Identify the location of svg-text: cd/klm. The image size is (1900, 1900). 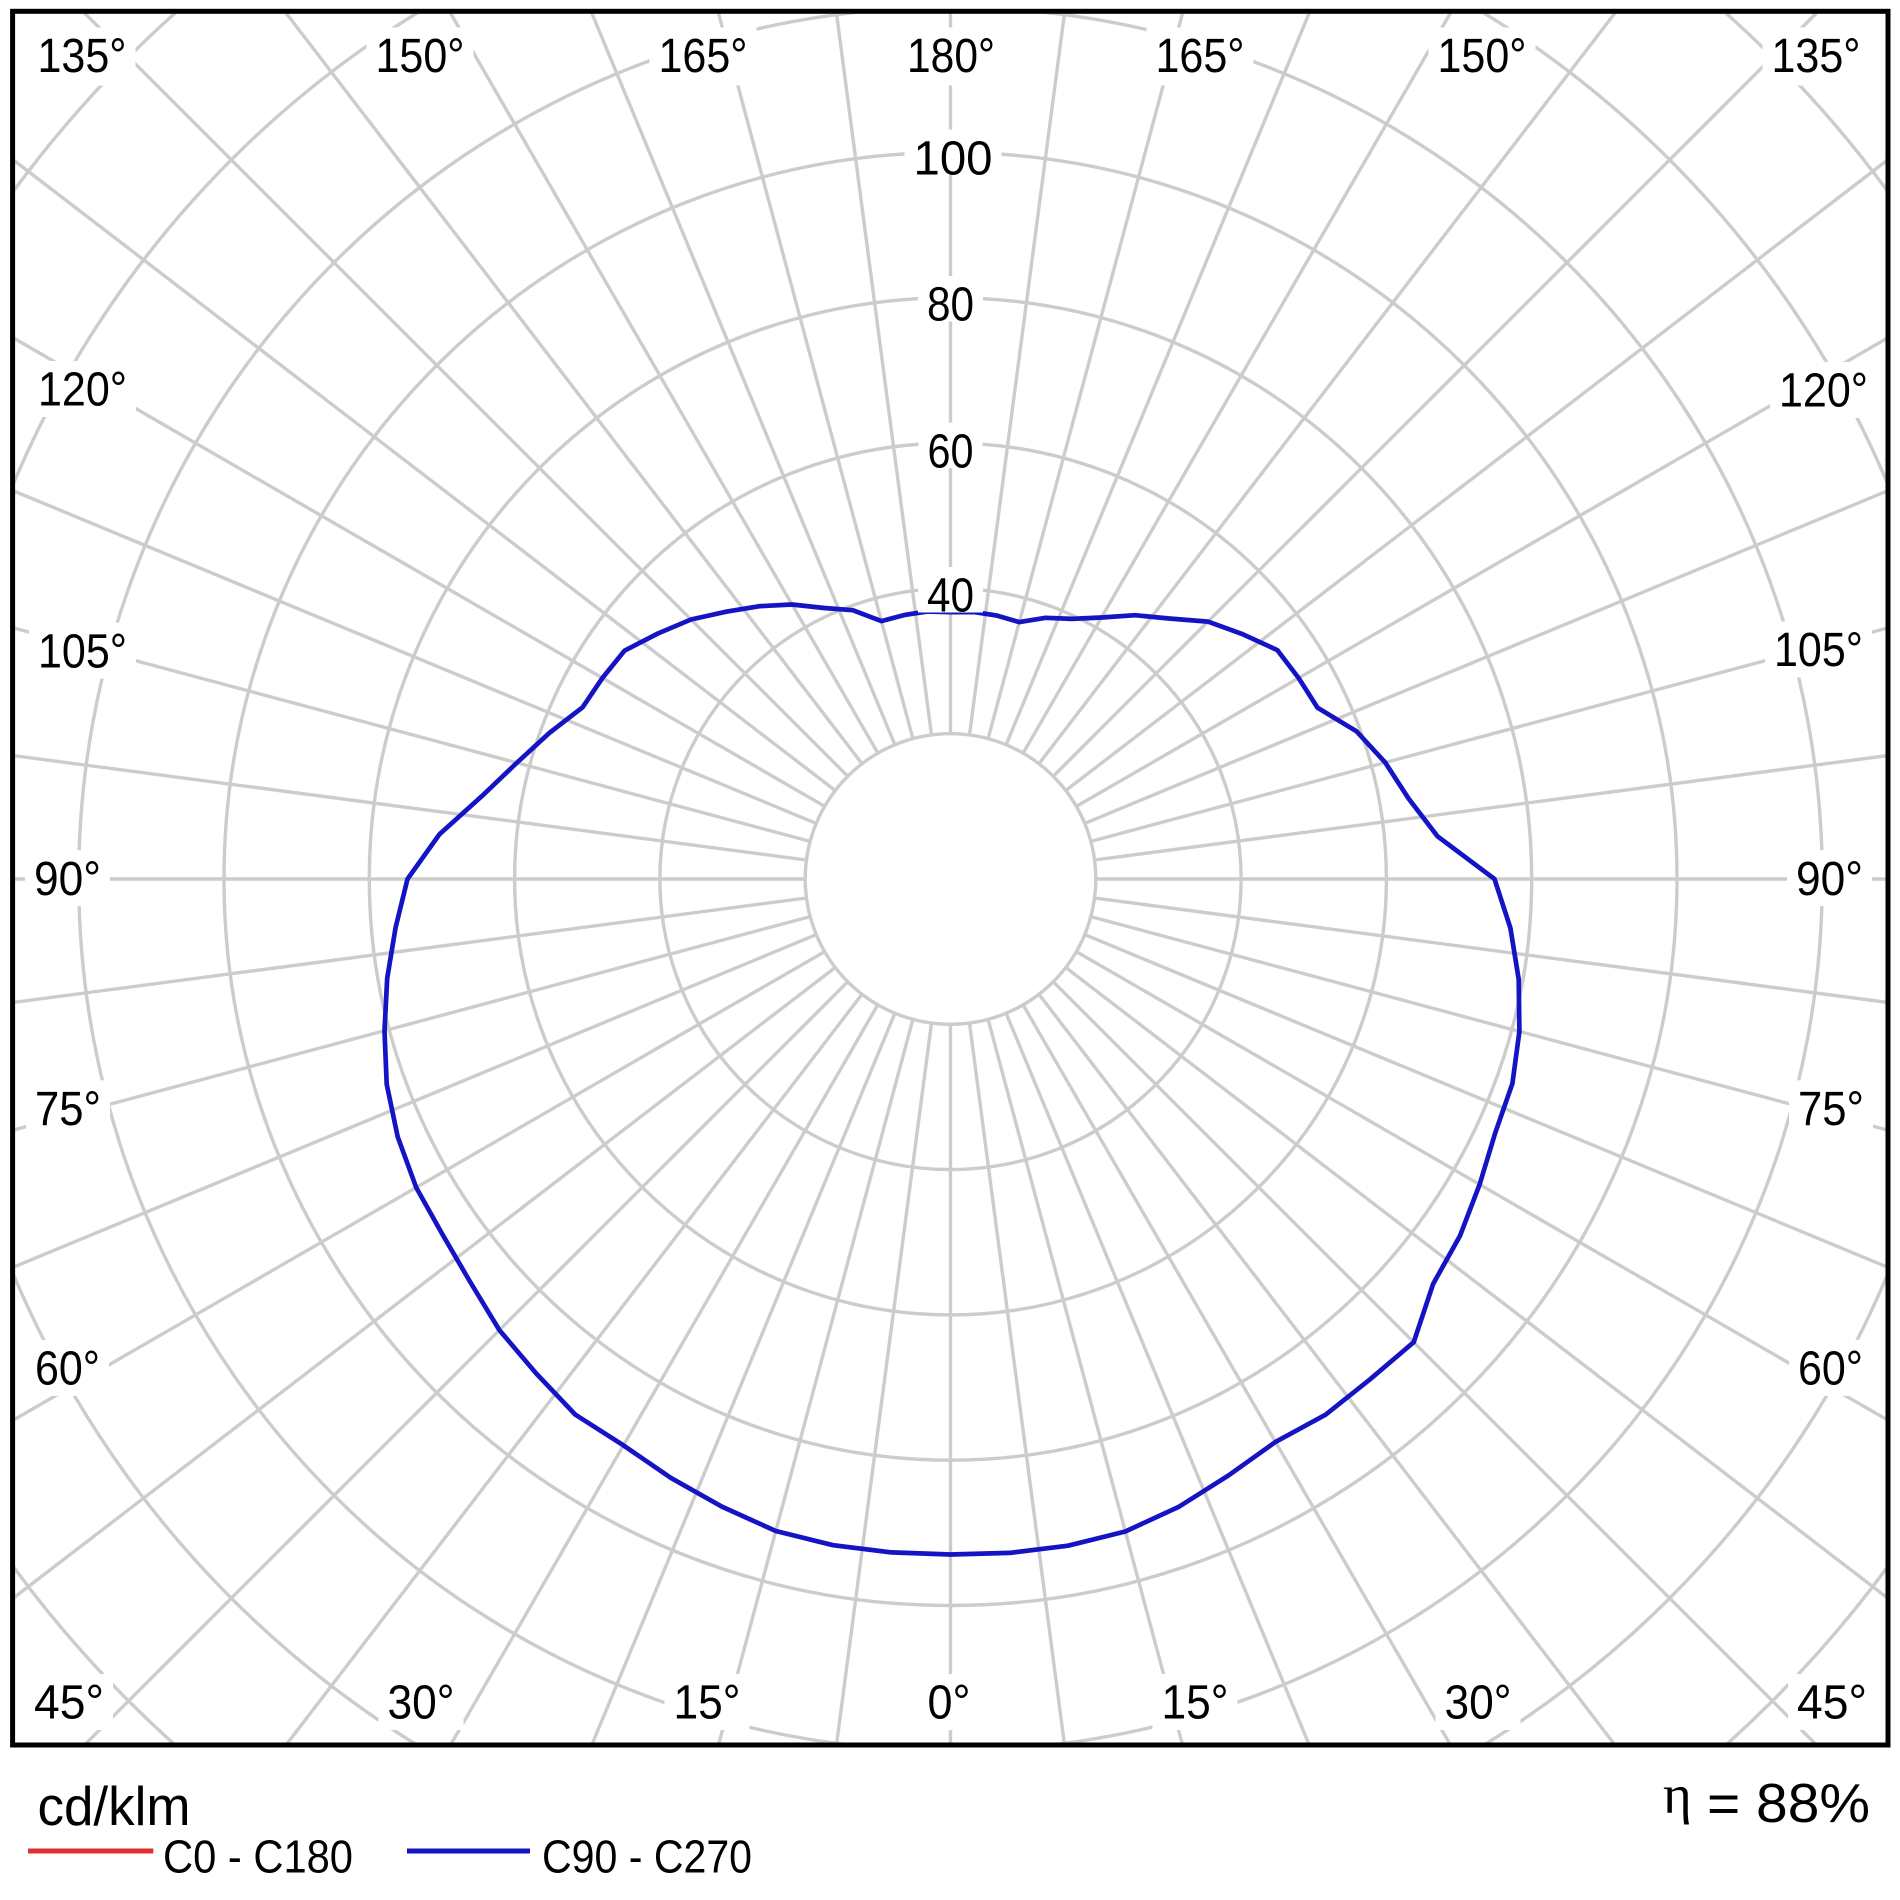
(114, 1806).